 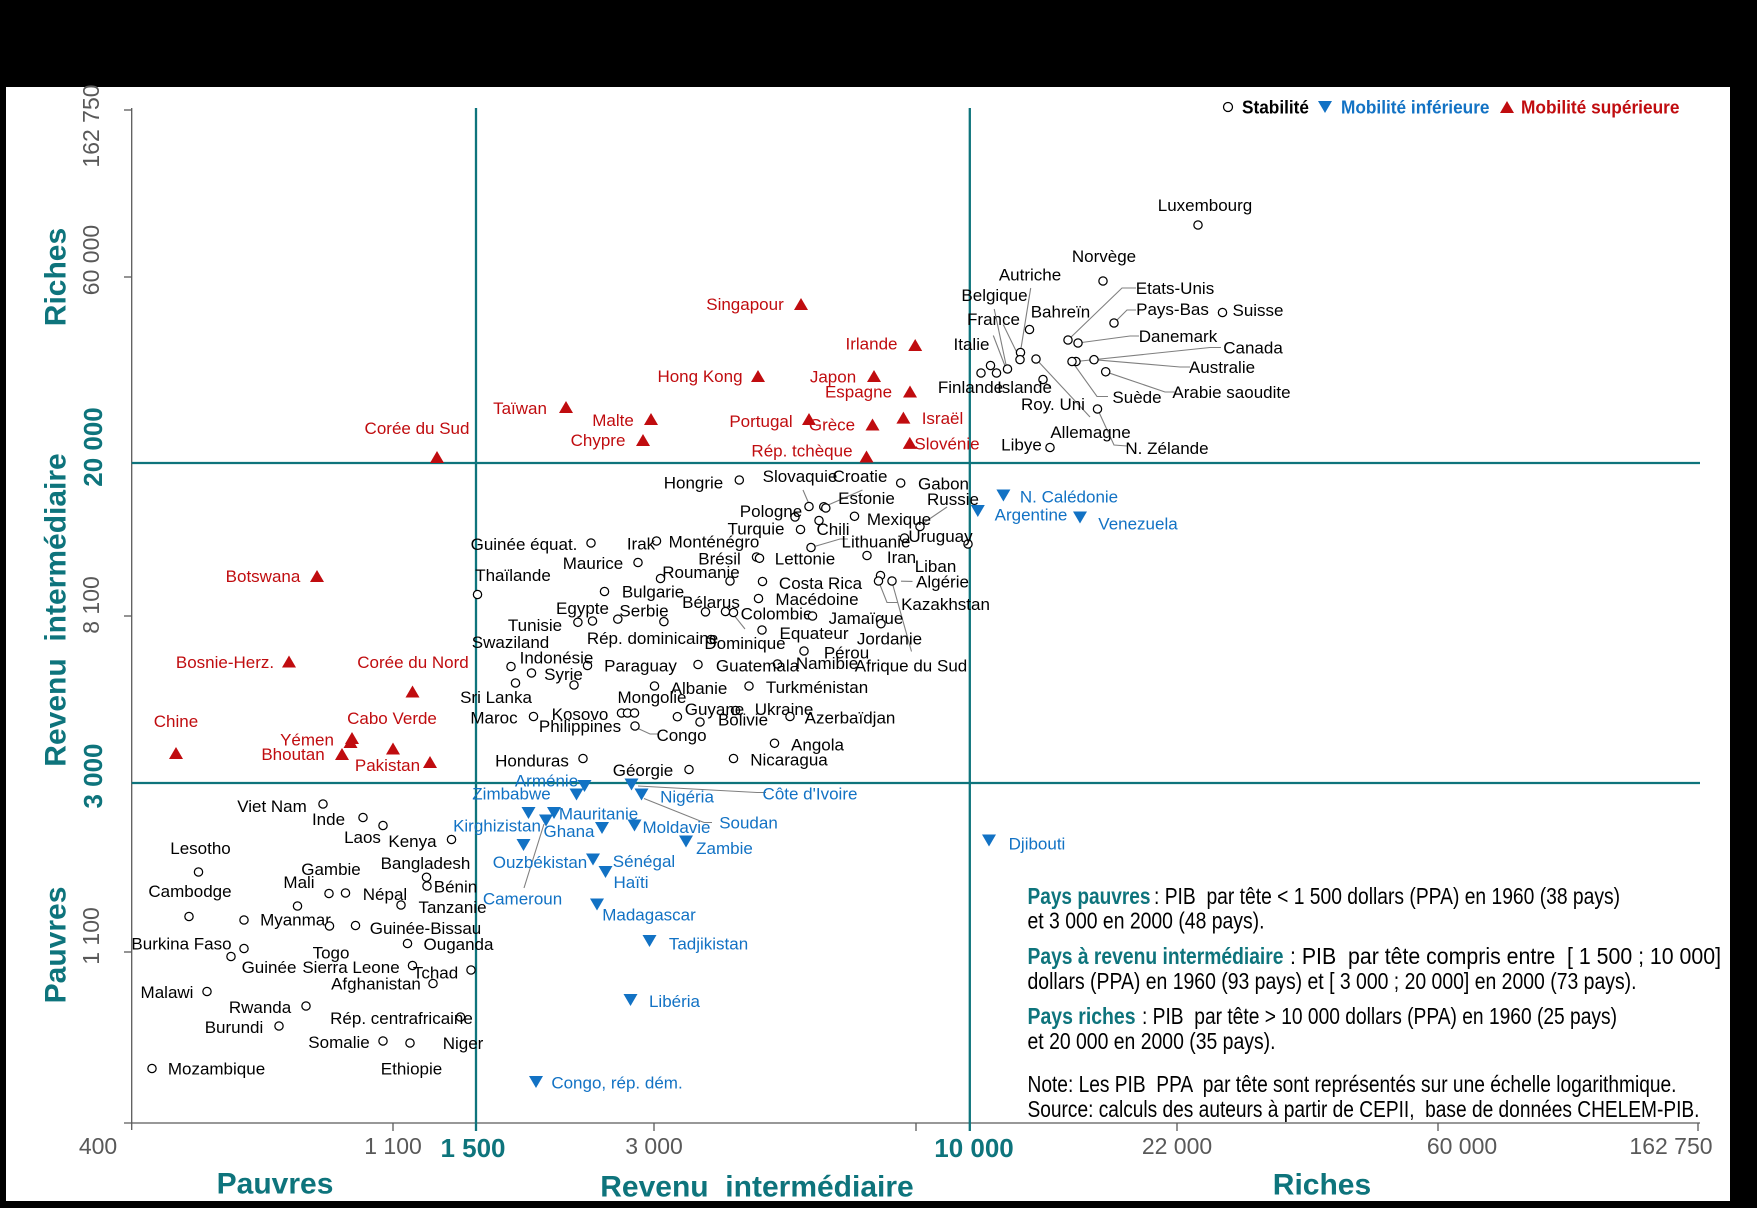 What do you see at coordinates (200, 848) in the screenshot?
I see `svg-text: Lesotho` at bounding box center [200, 848].